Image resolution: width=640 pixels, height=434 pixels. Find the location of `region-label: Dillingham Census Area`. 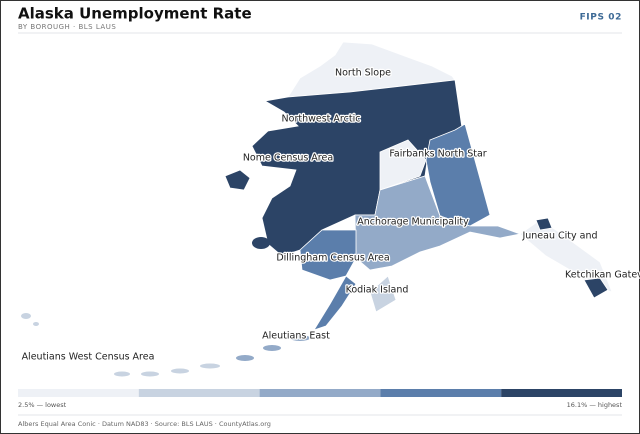

region-label: Dillingham Census Area is located at coordinates (332, 258).